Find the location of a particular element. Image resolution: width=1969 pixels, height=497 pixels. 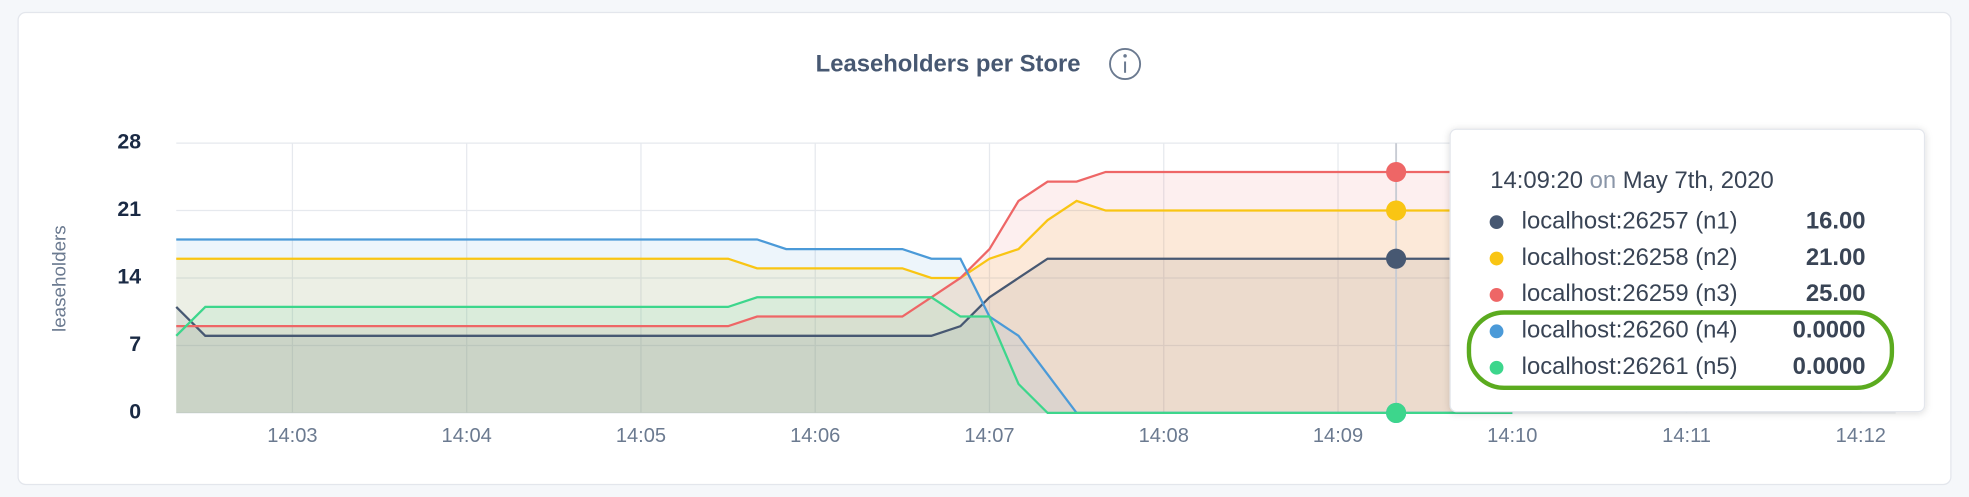

chart-title: Leaseholders per Store is located at coordinates (948, 64).